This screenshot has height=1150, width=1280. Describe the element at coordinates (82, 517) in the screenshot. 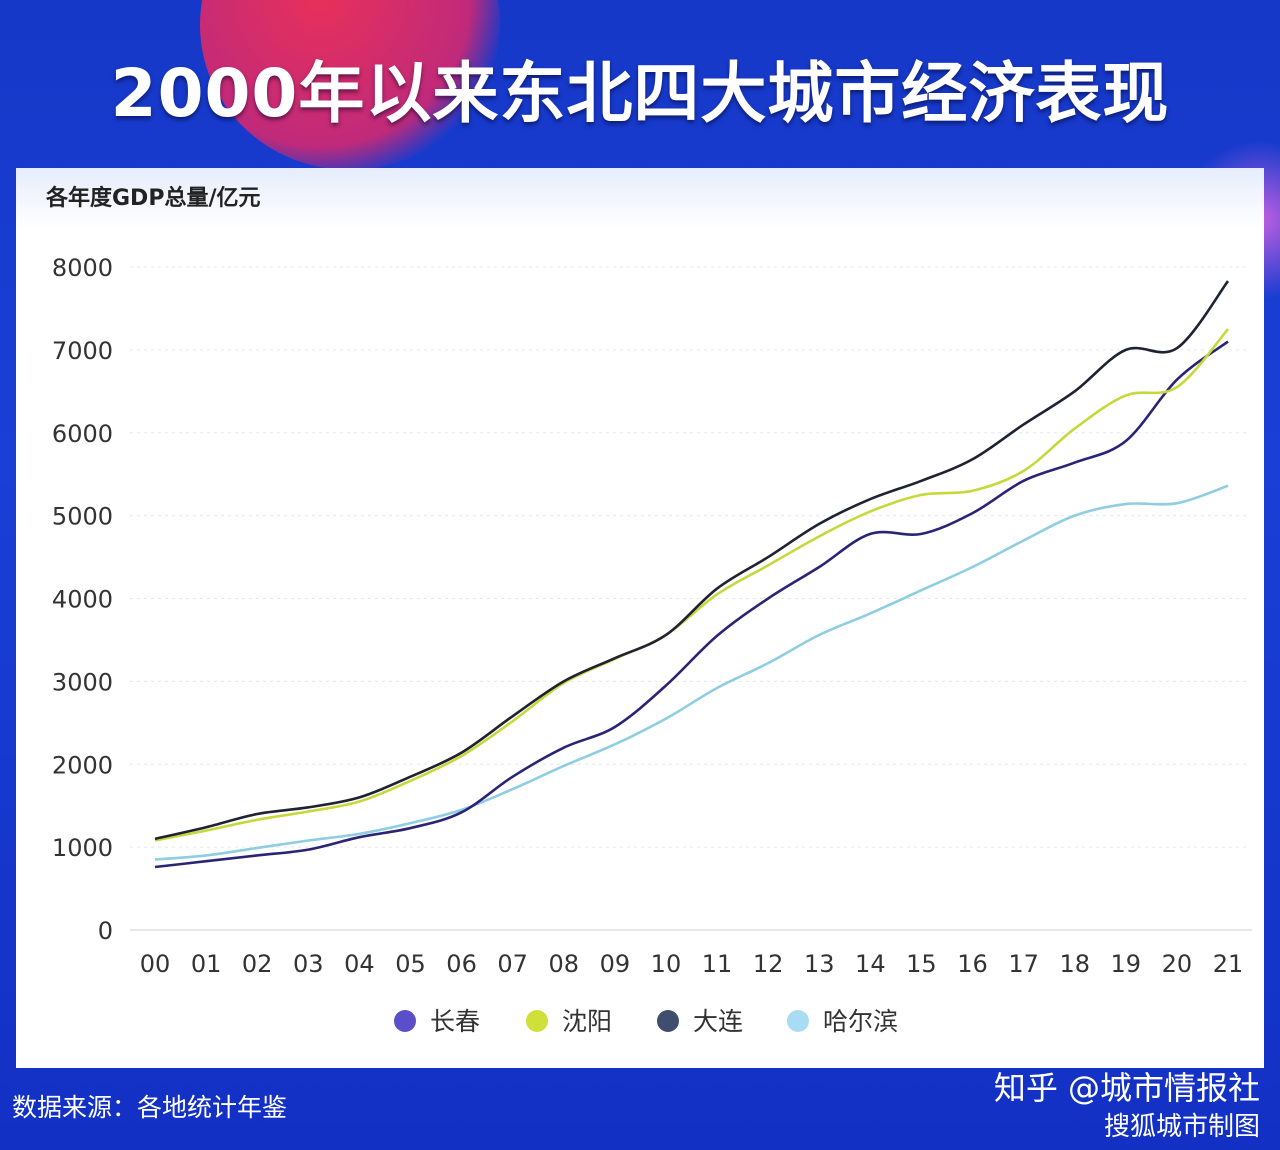

I see `y-tick-label: 5000` at that location.